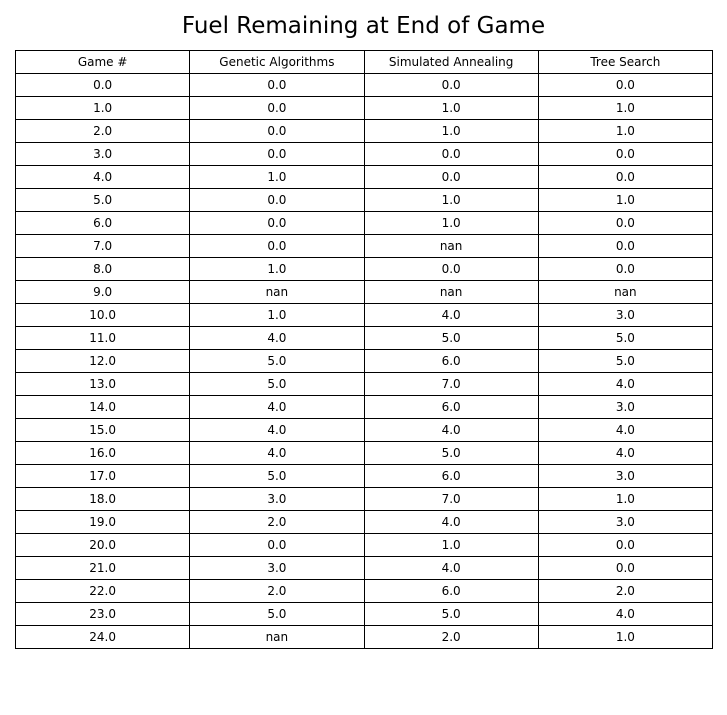 The height and width of the screenshot is (715, 727). I want to click on table-cell: 16.0, so click(102, 453).